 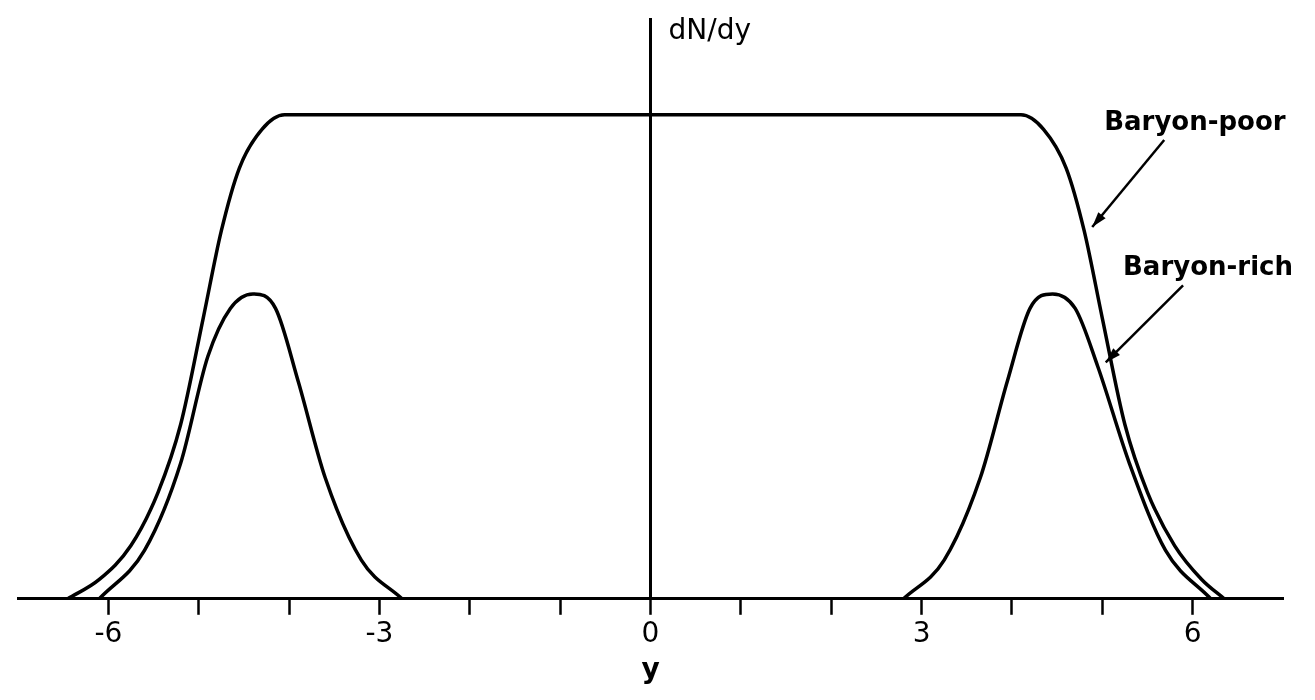 What do you see at coordinates (921, 632) in the screenshot?
I see `x-tick-label: 3` at bounding box center [921, 632].